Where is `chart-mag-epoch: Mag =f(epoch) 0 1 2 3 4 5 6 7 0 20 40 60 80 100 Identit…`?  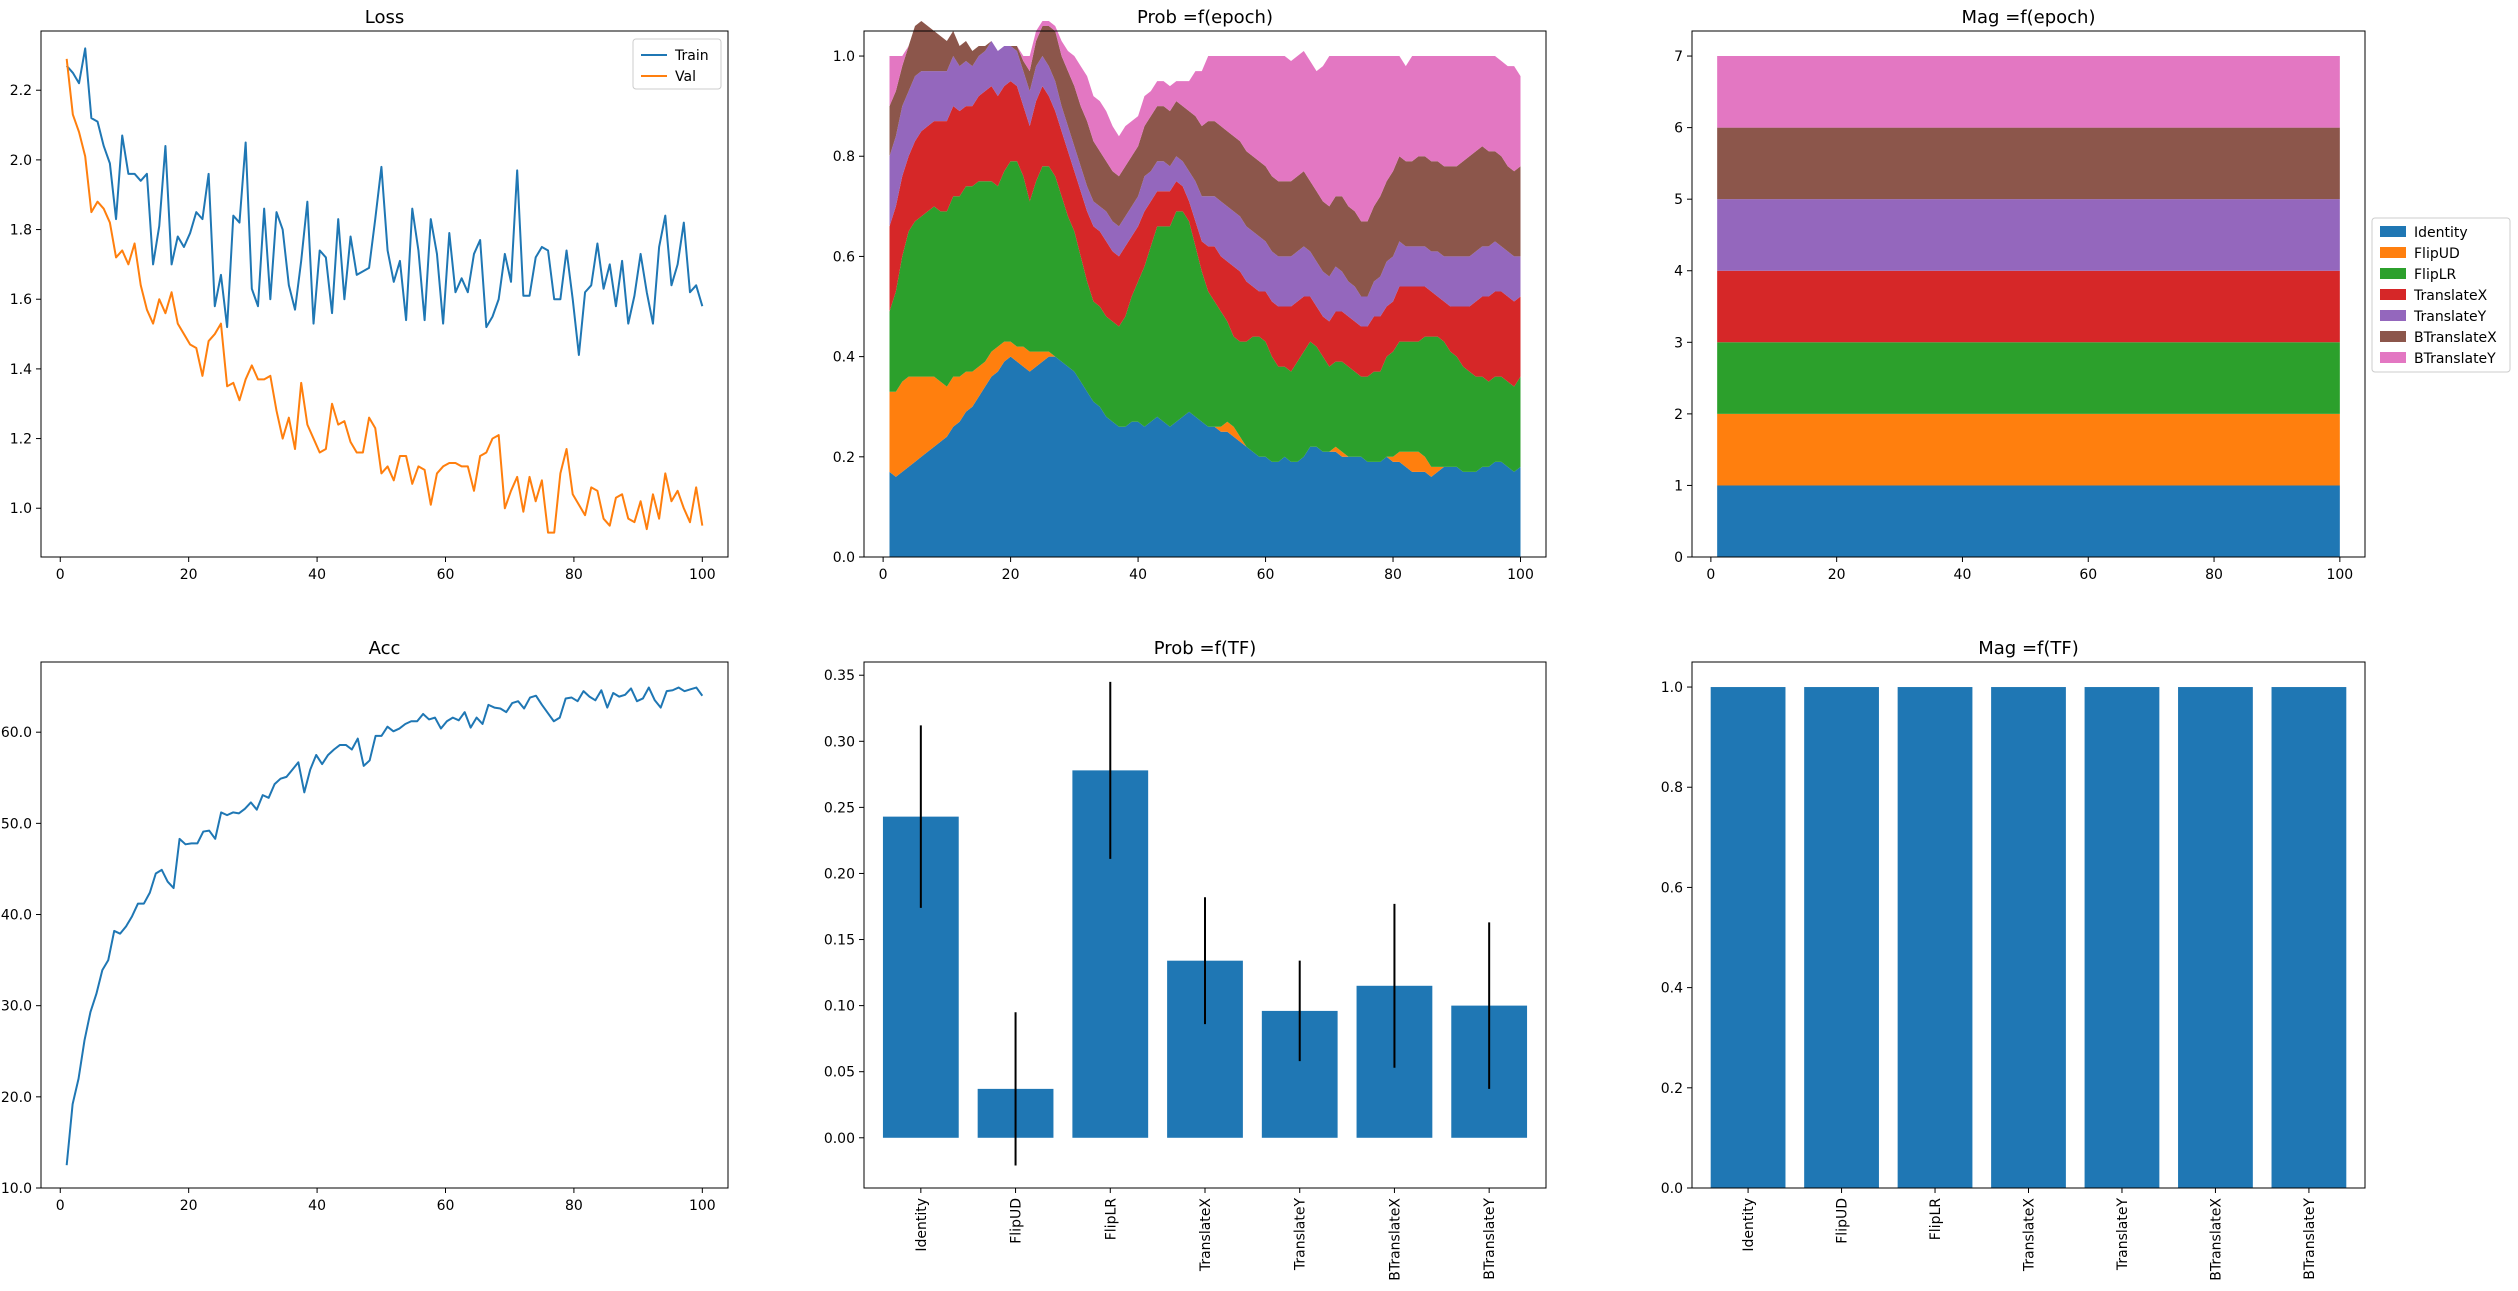 chart-mag-epoch: Mag =f(epoch) 0 1 2 3 4 5 6 7 0 20 40 60 80 100 Identit… is located at coordinates (2092, 295).